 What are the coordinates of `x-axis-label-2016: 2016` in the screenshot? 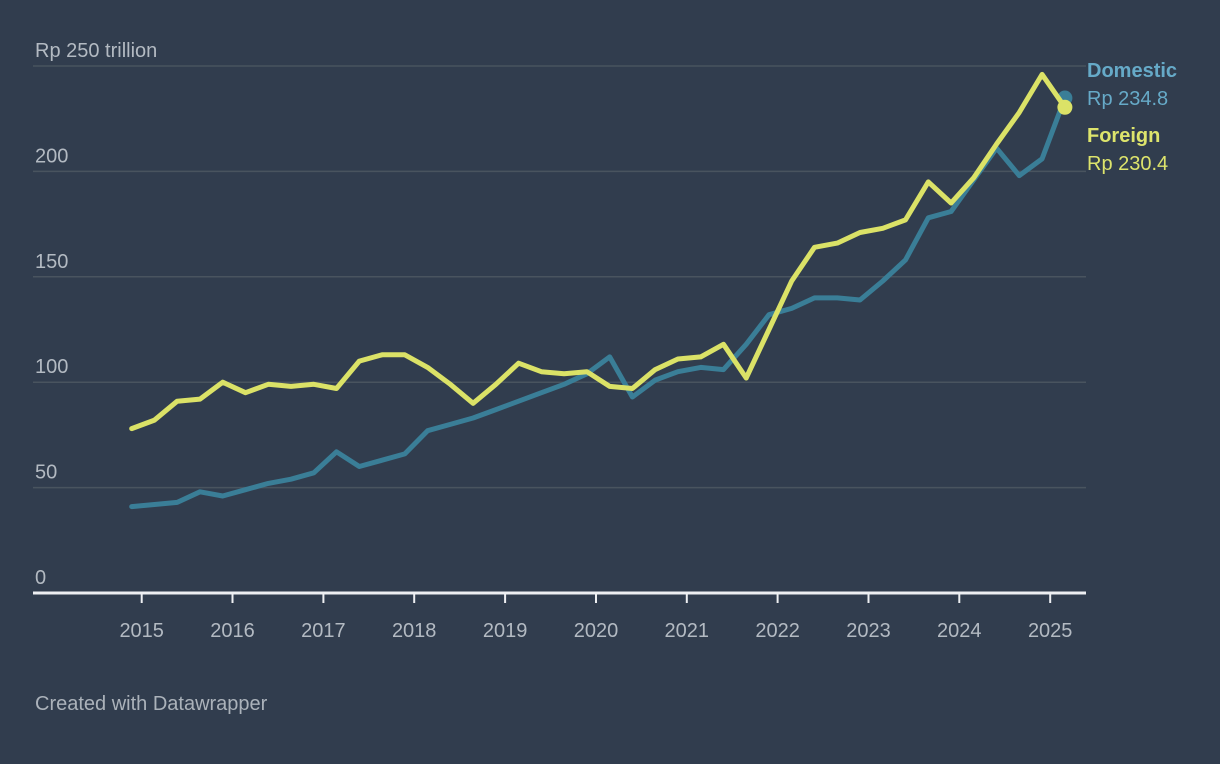 It's located at (232, 631).